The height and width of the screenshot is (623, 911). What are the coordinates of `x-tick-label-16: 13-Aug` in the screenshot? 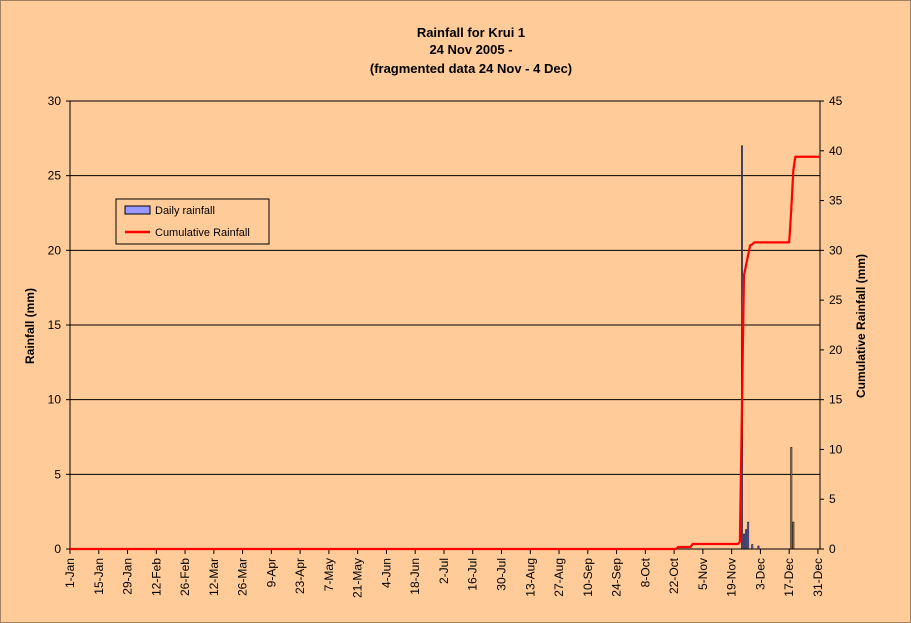 It's located at (530, 577).